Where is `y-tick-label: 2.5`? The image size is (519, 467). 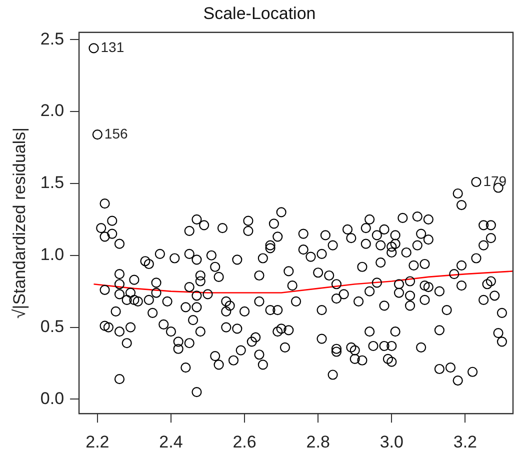 y-tick-label: 2.5 is located at coordinates (52, 38).